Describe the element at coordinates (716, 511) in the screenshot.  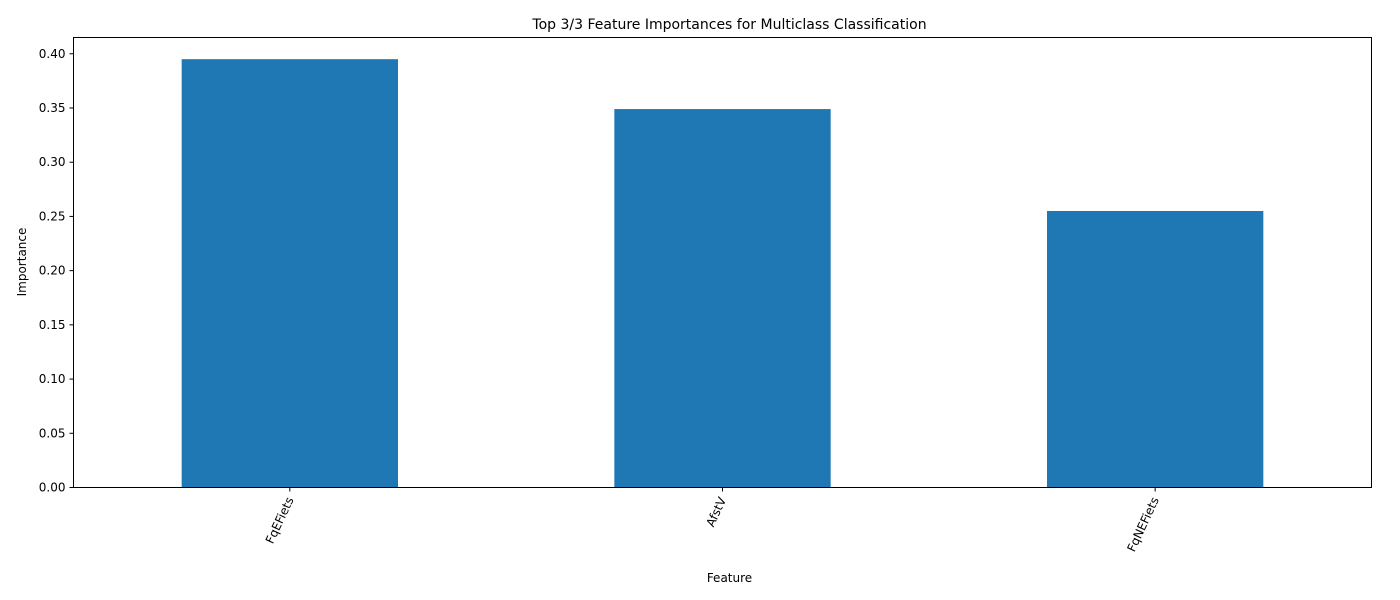
I see `x-tick-label: AfstV` at that location.